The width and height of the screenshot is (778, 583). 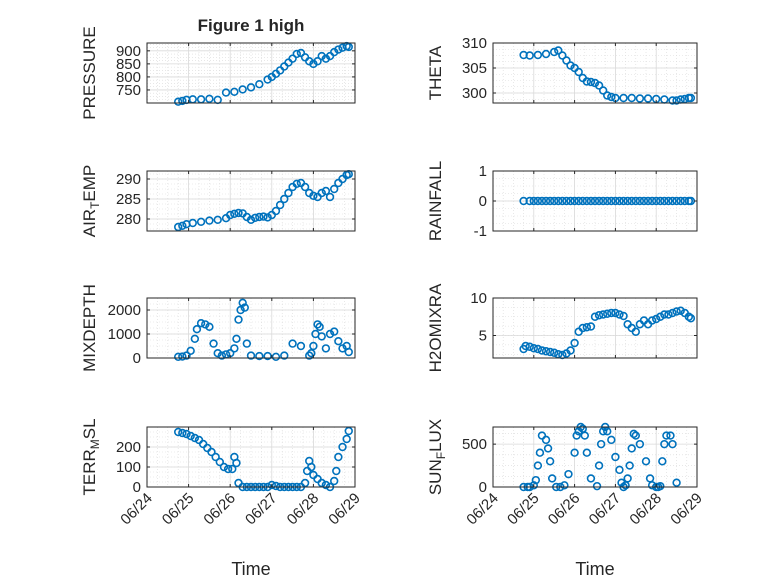 I want to click on y-axis-label: AIRTEMP, so click(x=91, y=201).